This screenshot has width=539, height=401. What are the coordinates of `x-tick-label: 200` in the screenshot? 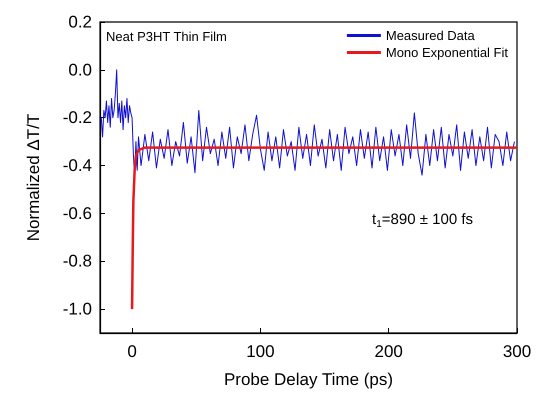 It's located at (388, 351).